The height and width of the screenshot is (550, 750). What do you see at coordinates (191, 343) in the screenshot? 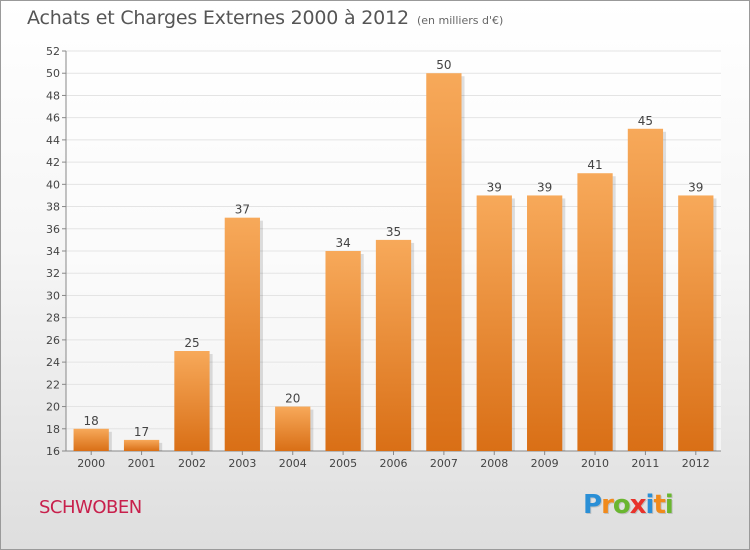
I see `bar-value-label: 25` at bounding box center [191, 343].